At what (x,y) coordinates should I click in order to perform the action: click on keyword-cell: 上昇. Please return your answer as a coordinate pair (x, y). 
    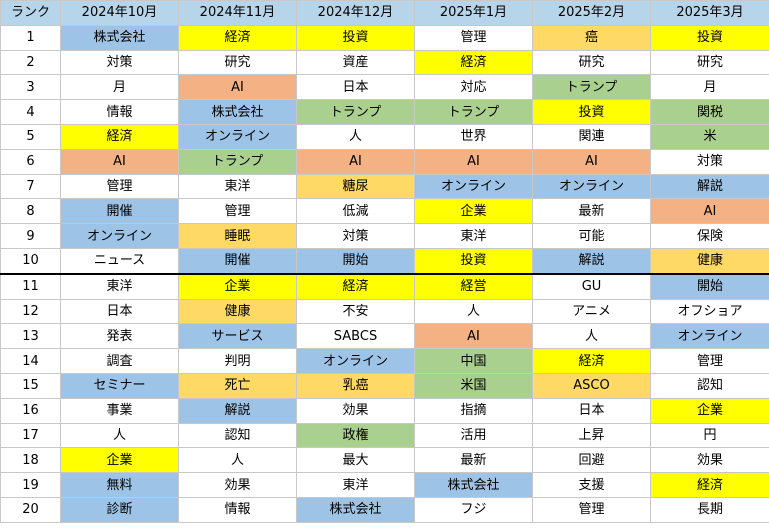
    Looking at the image, I should click on (591, 435).